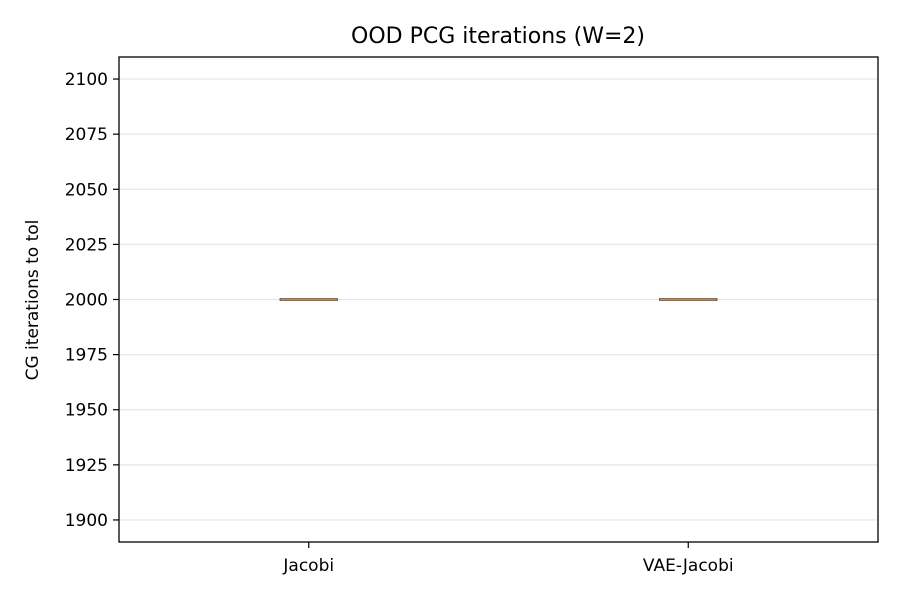 The height and width of the screenshot is (600, 900). I want to click on x-tick-label: Jacobi, so click(308, 566).